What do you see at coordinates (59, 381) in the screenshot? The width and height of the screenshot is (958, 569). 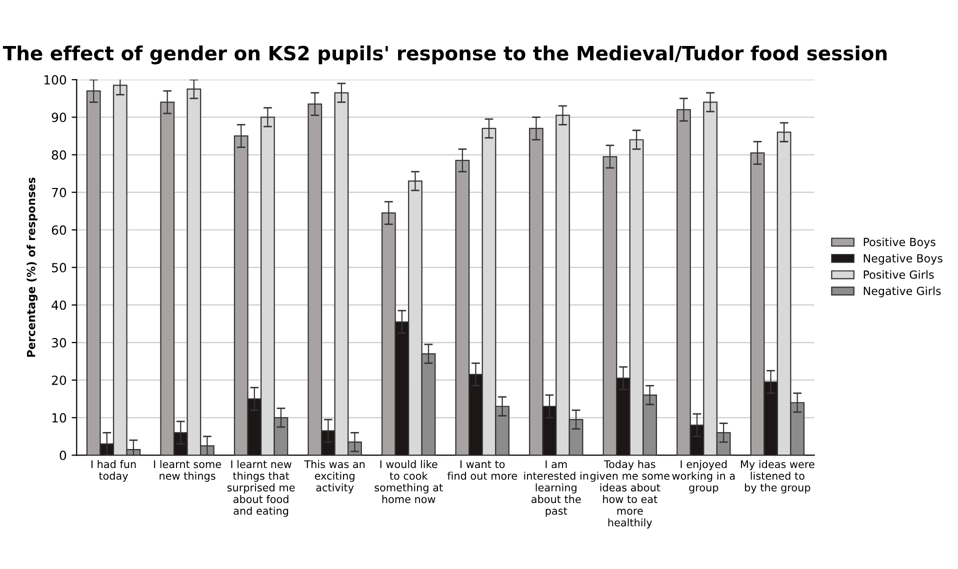 I see `y-tick-label: 20` at bounding box center [59, 381].